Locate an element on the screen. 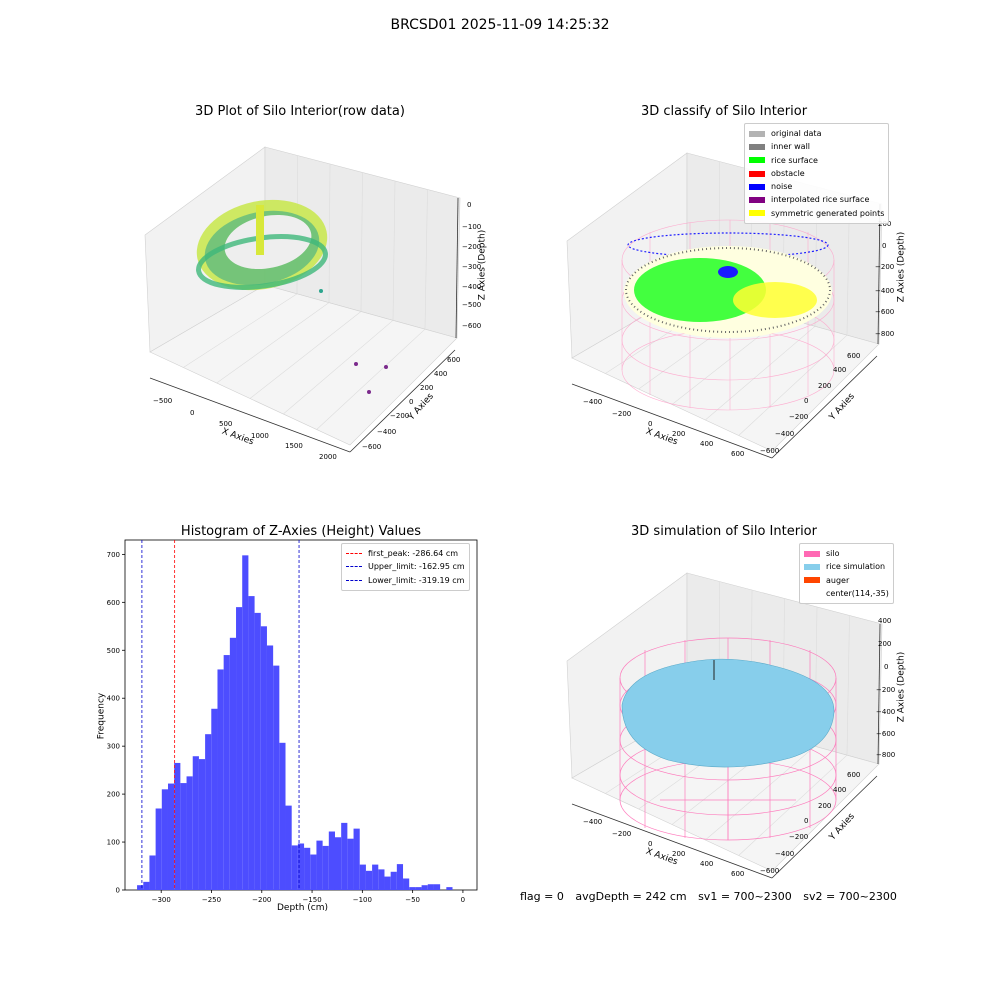 This screenshot has width=1000, height=1000. legend-label: original data is located at coordinates (796, 133).